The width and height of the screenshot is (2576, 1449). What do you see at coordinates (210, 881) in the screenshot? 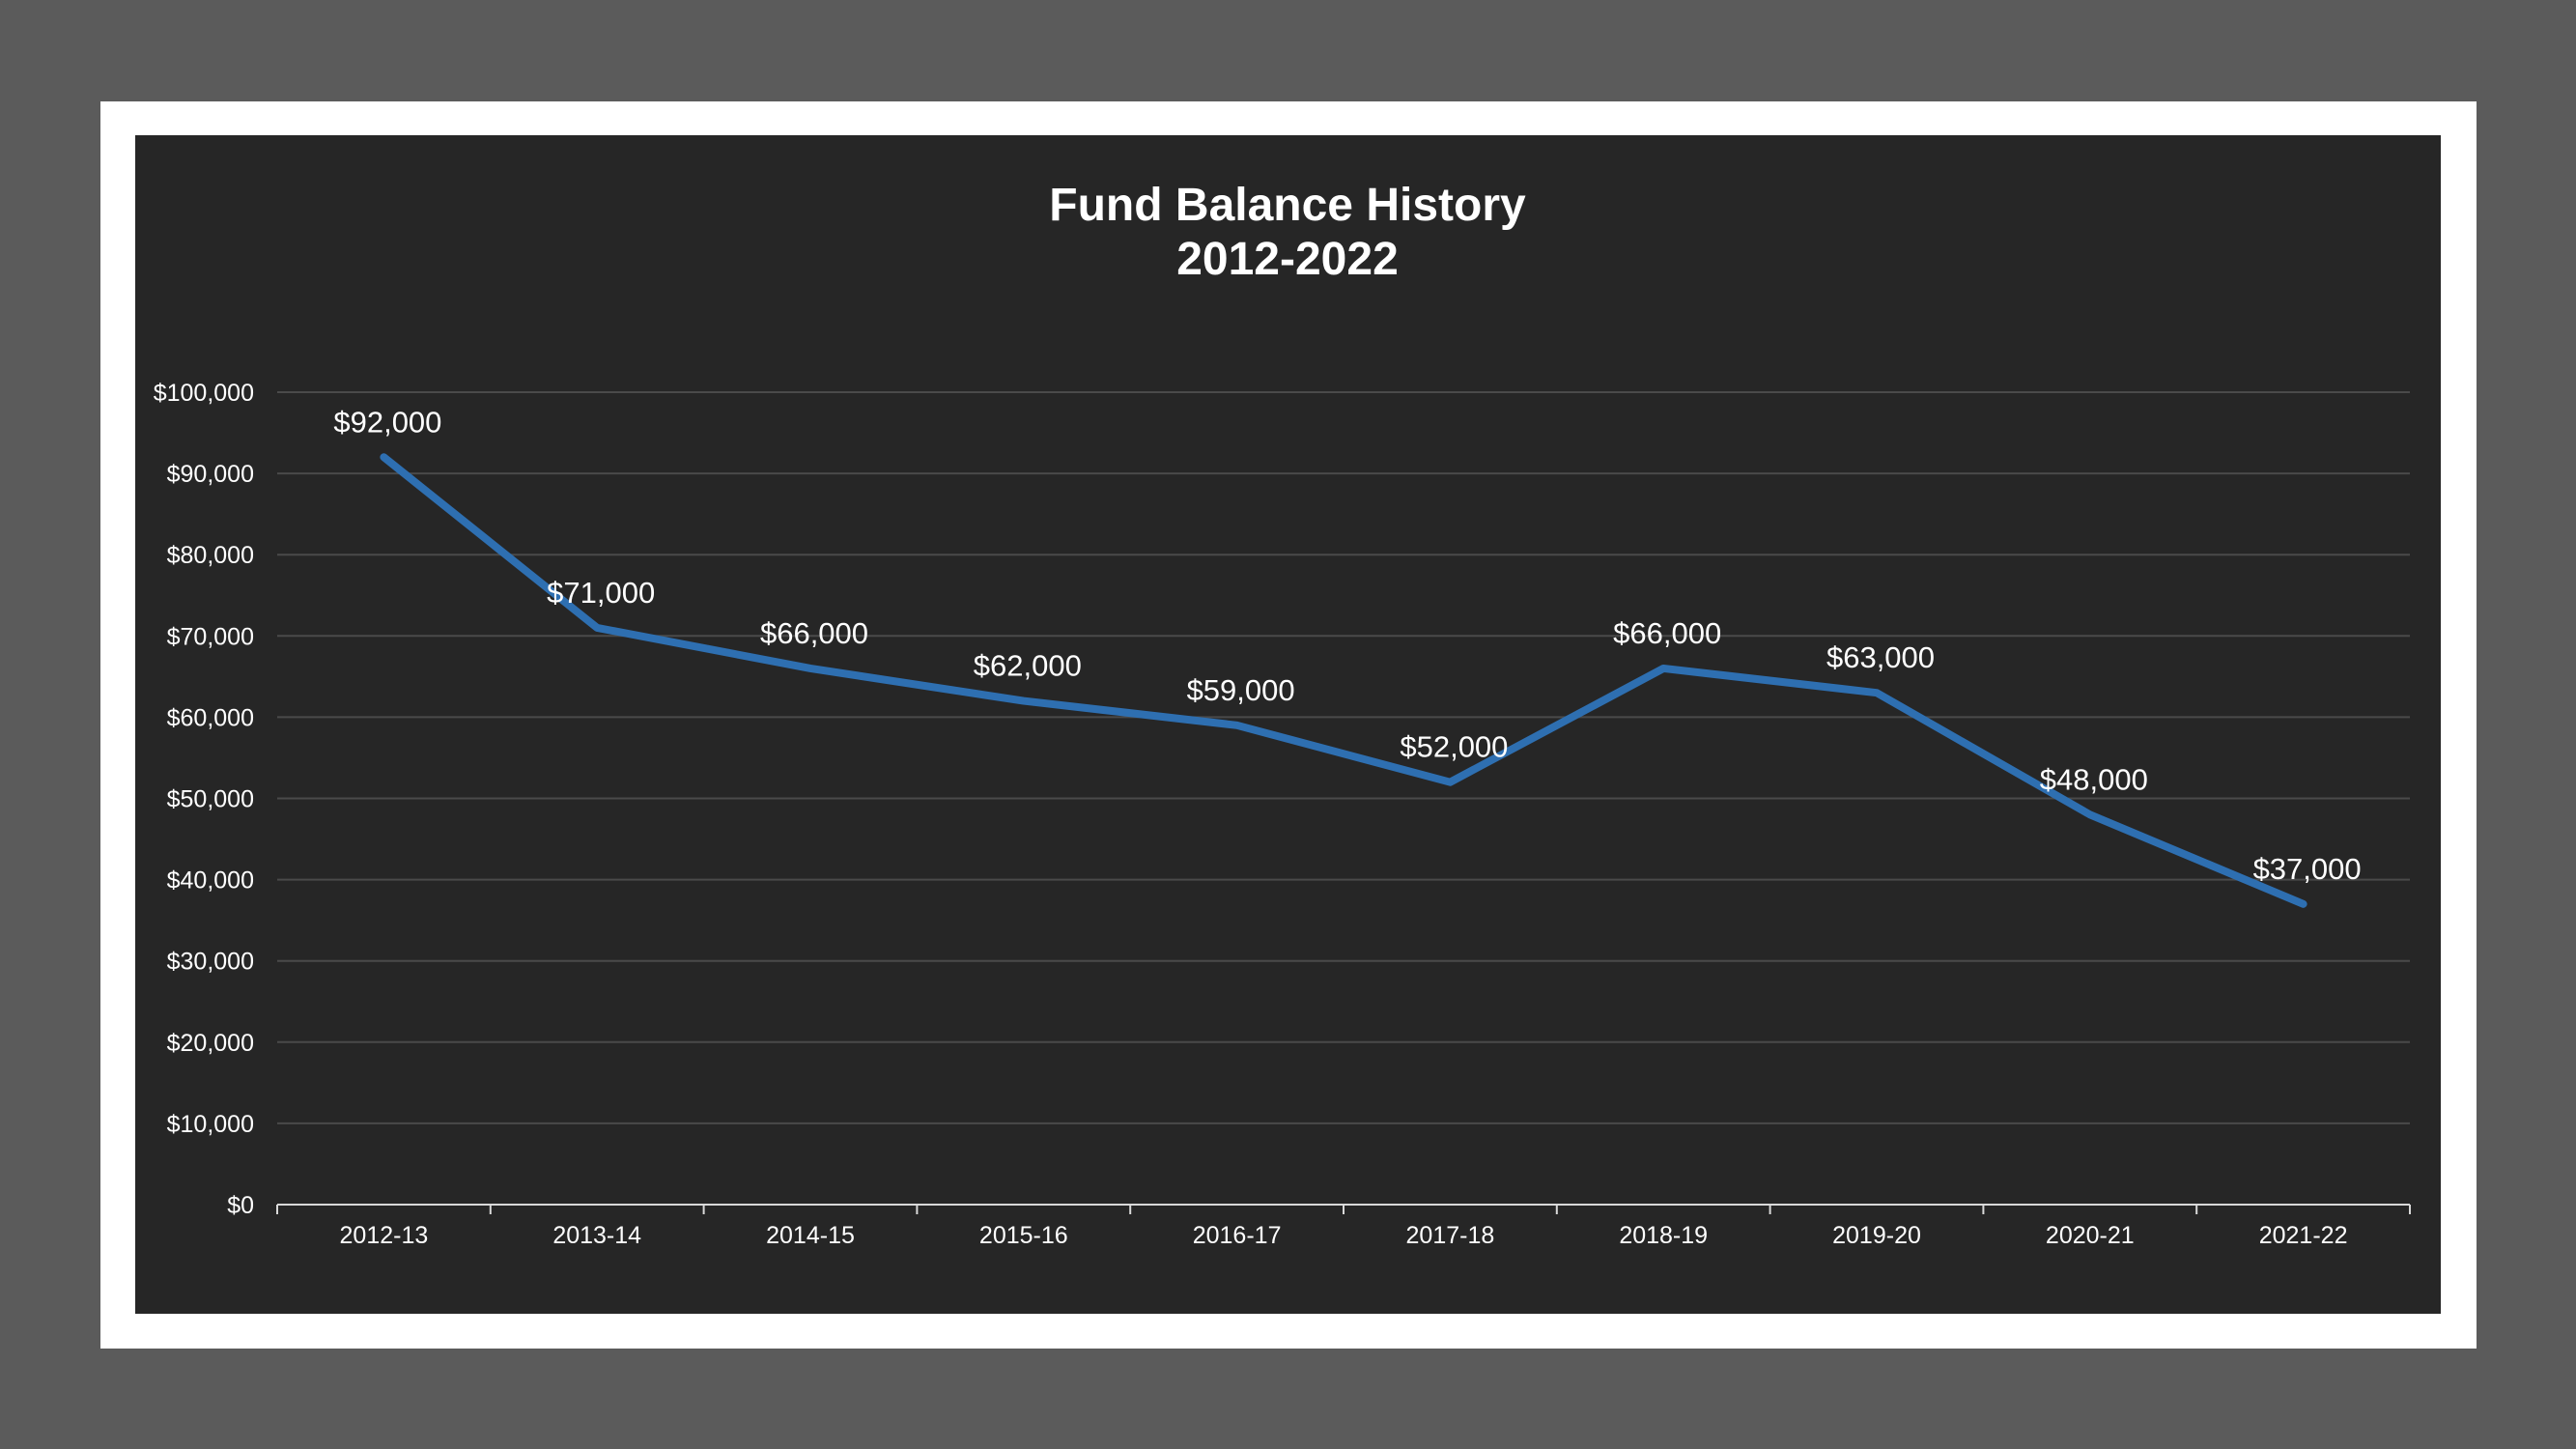
I see `y-tick-label: $40,000` at bounding box center [210, 881].